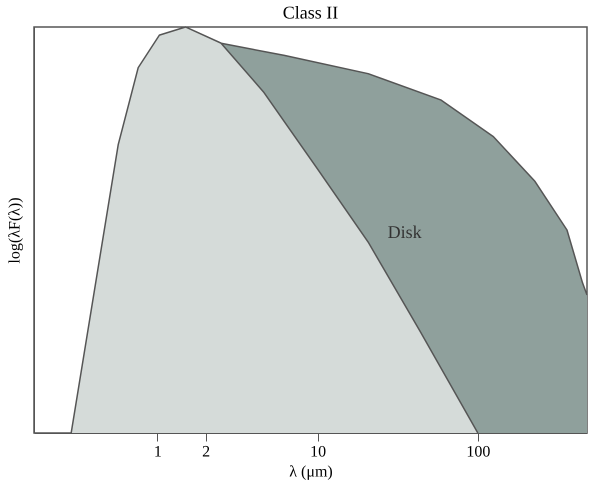 The height and width of the screenshot is (485, 590). Describe the element at coordinates (310, 12) in the screenshot. I see `chart-title: Class II` at that location.